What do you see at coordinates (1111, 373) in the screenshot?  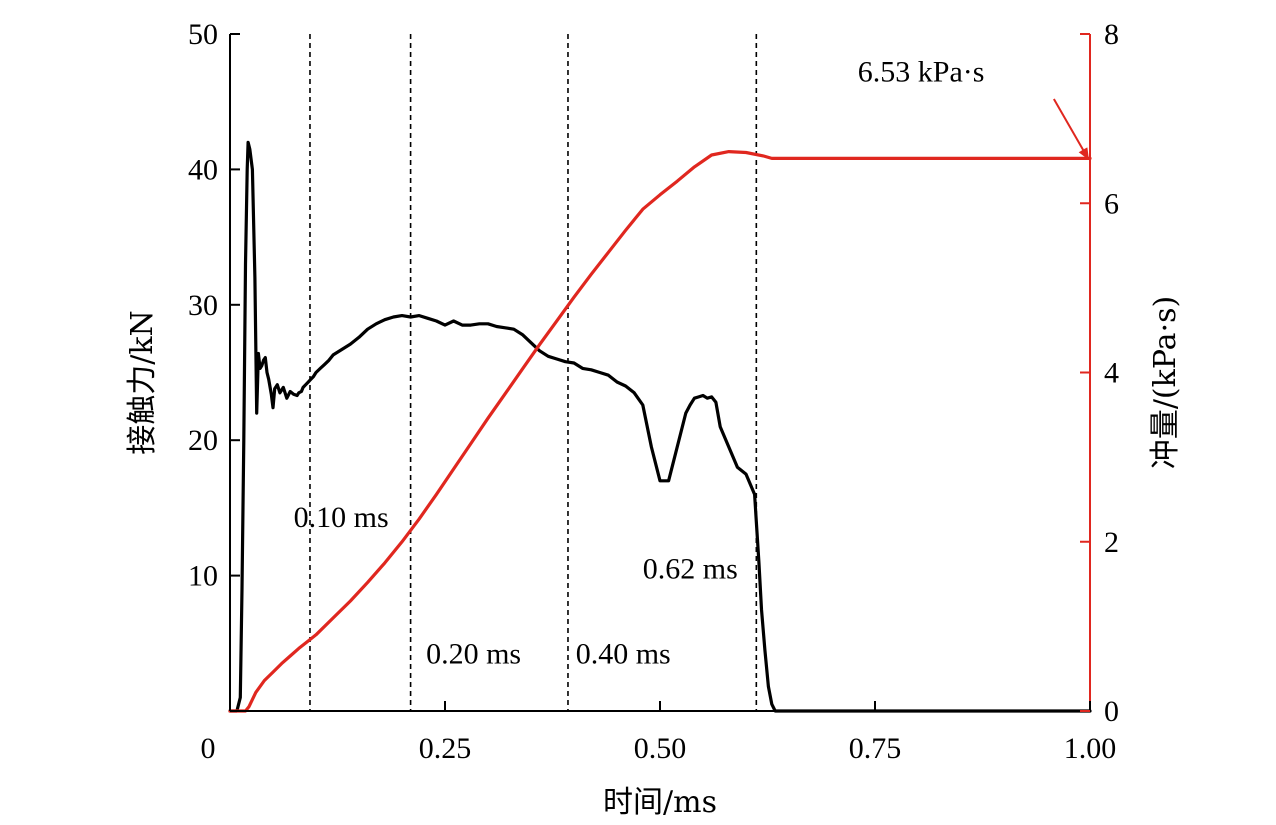 I see `y-right-tick-label: 4` at bounding box center [1111, 373].